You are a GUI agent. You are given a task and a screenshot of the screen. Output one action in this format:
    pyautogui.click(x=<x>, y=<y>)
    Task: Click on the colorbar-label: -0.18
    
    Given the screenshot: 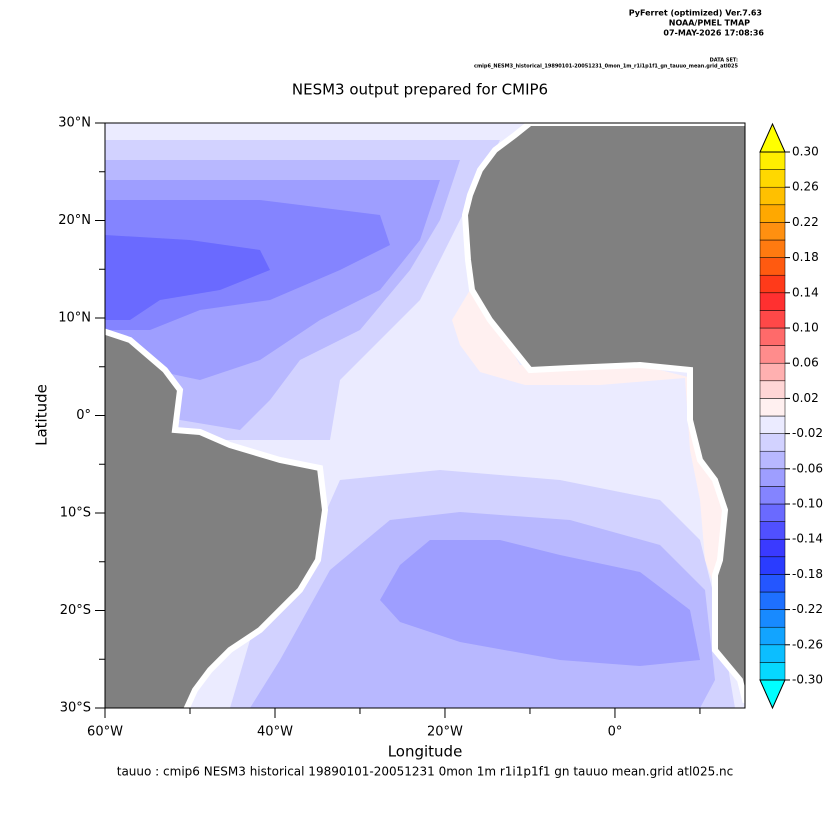 What is the action you would take?
    pyautogui.click(x=807, y=574)
    